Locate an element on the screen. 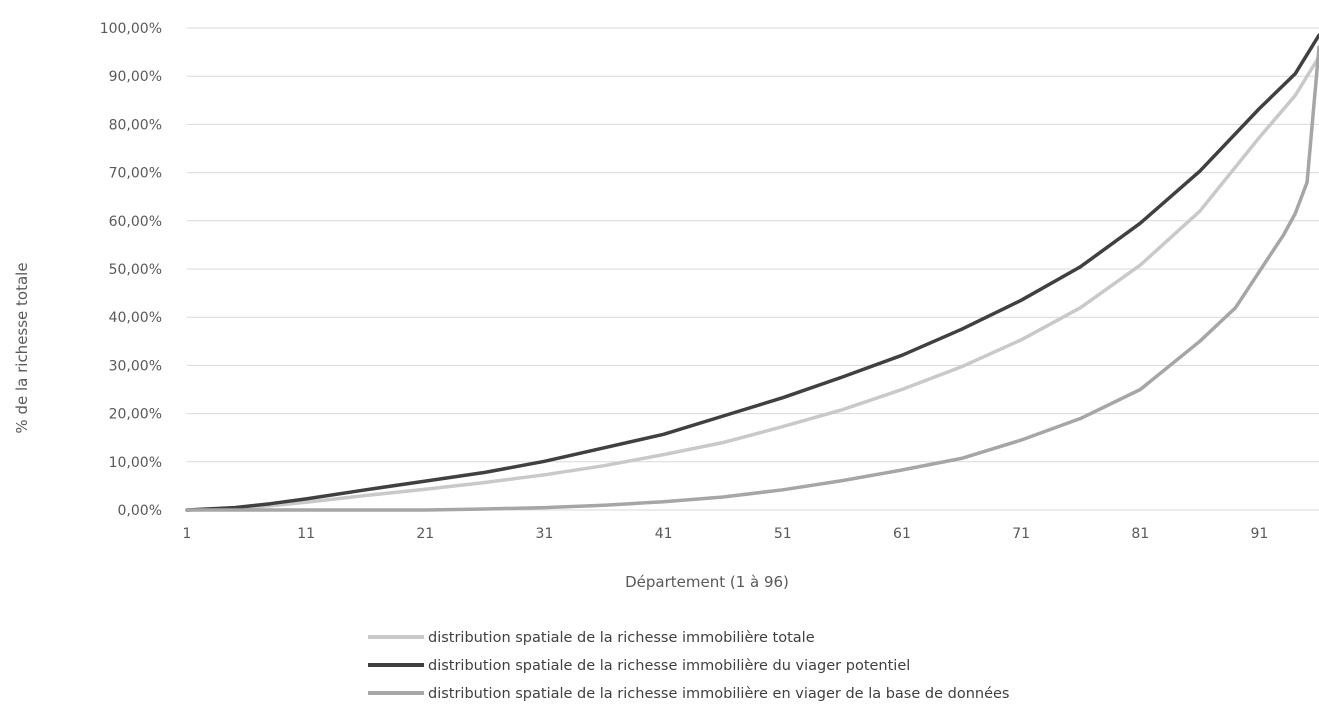 The height and width of the screenshot is (708, 1319). x-axis-title: Département (1 à 96) is located at coordinates (707, 582).